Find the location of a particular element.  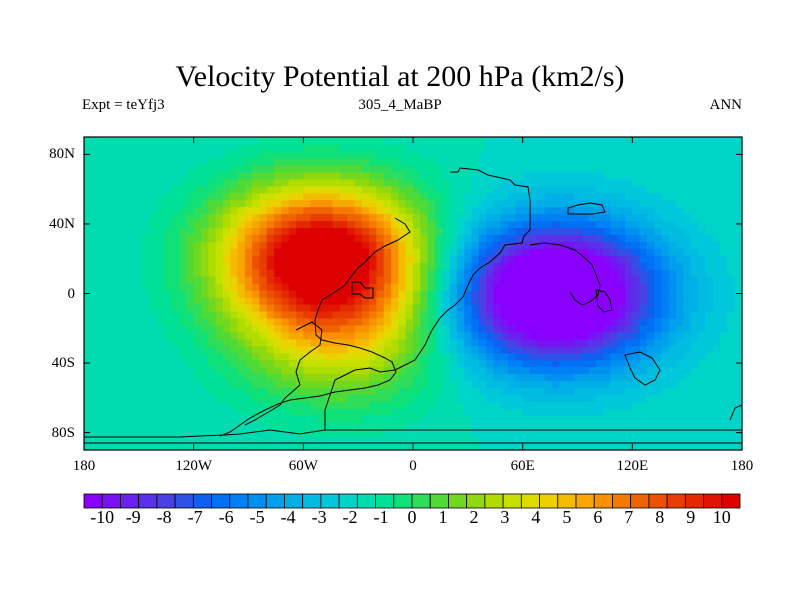

x-tick-label: 120W is located at coordinates (193, 466).